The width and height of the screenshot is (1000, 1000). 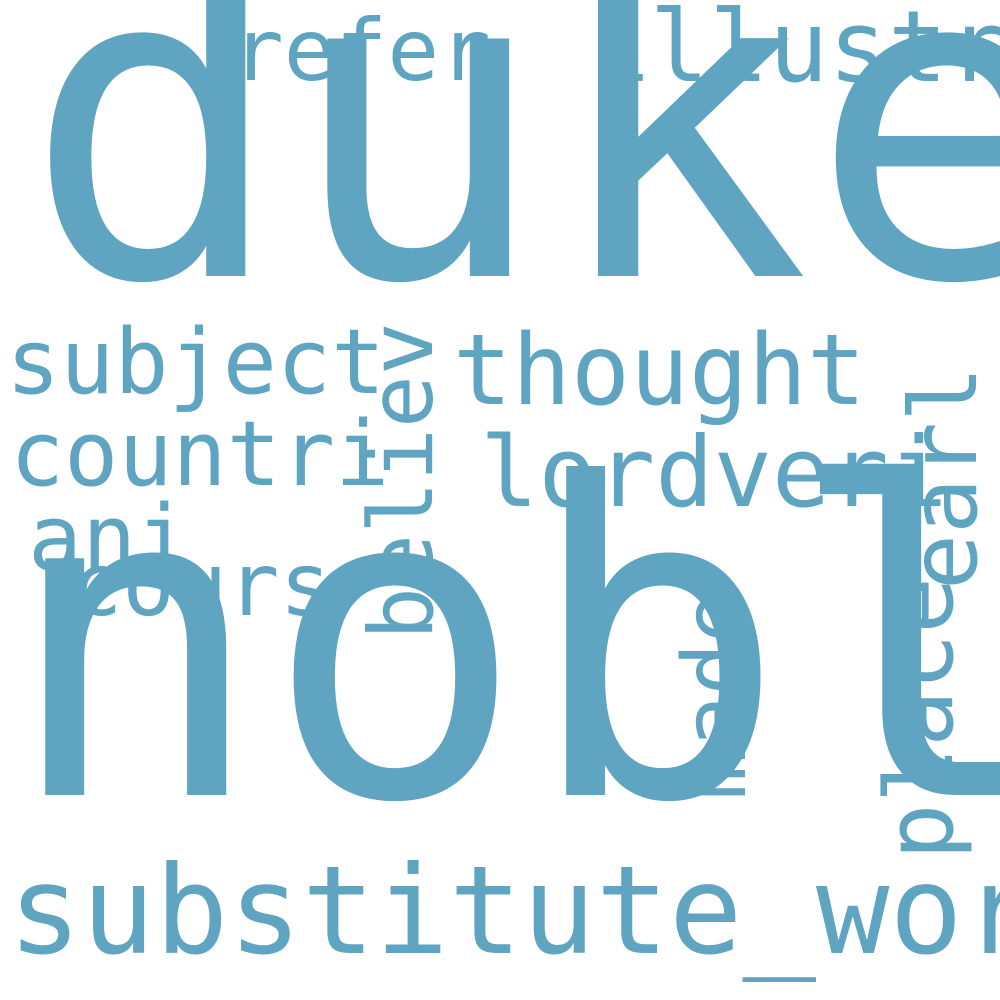 What do you see at coordinates (920, 718) in the screenshot?
I see `word-place: place` at bounding box center [920, 718].